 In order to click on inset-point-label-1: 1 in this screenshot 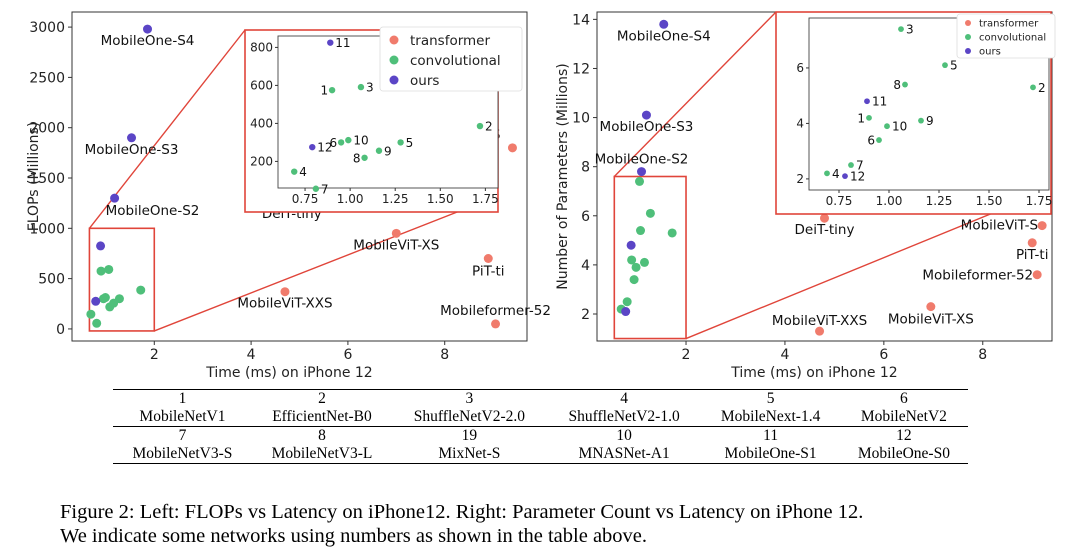, I will do `click(324, 91)`.